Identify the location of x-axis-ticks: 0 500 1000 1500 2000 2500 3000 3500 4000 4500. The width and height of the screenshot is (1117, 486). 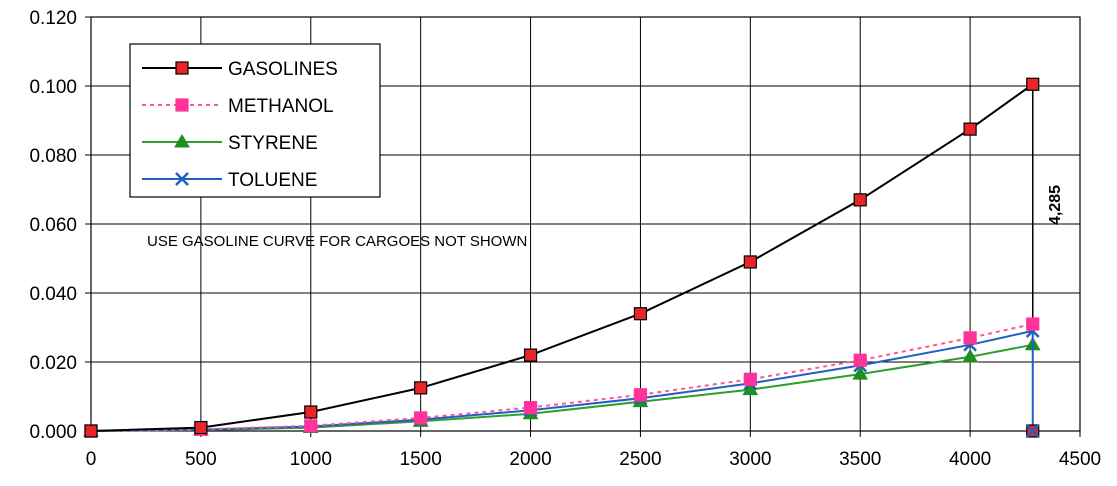
(593, 450).